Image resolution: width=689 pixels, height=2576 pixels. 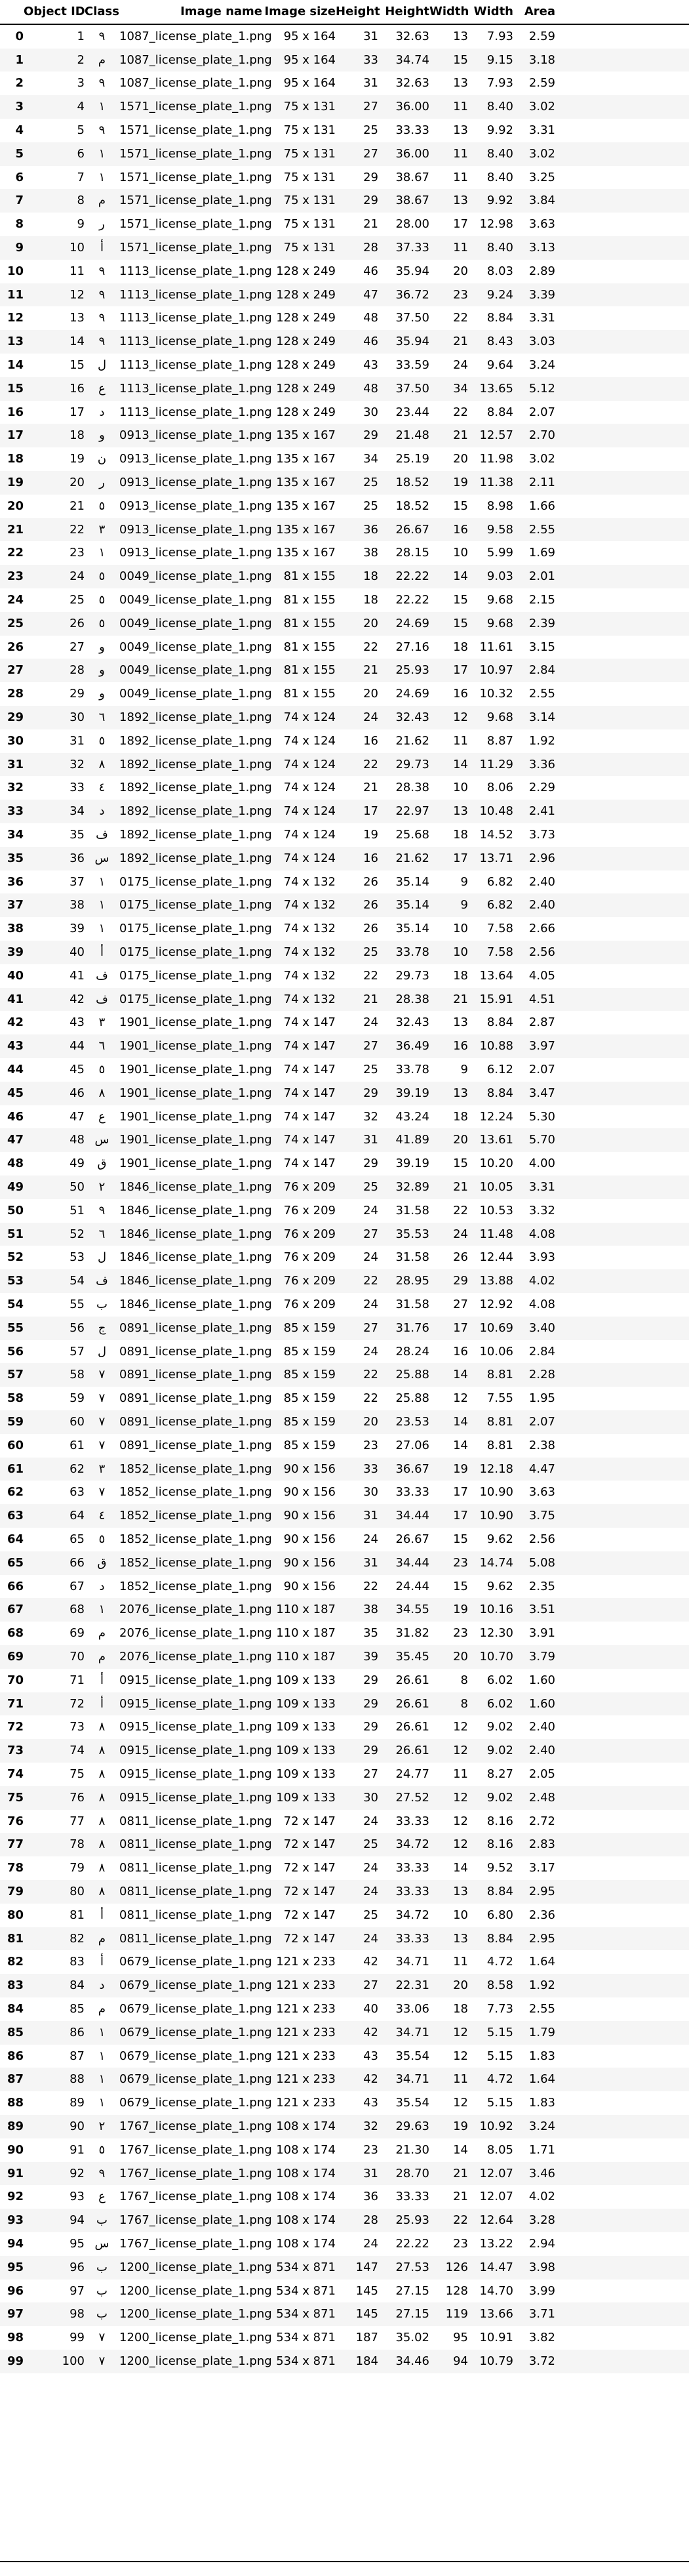 I want to click on cell-area: 2.07, so click(x=541, y=1069).